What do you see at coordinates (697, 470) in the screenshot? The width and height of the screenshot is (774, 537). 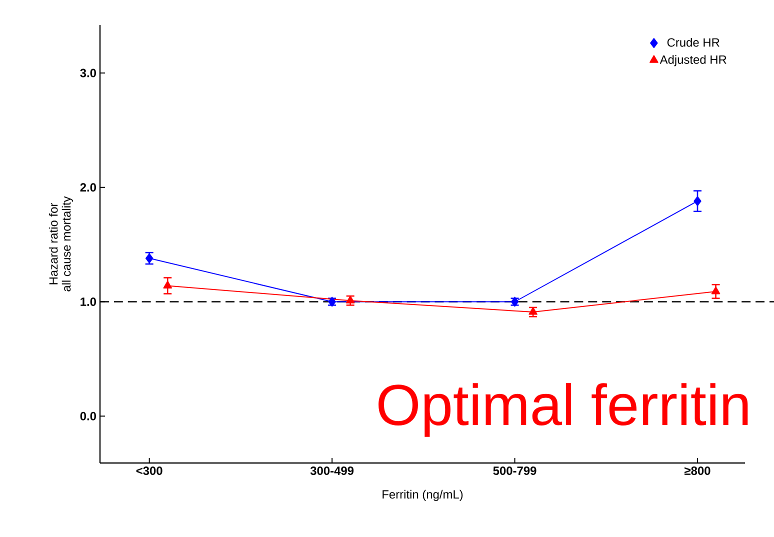 I see `x-tick-label: ≥800` at bounding box center [697, 470].